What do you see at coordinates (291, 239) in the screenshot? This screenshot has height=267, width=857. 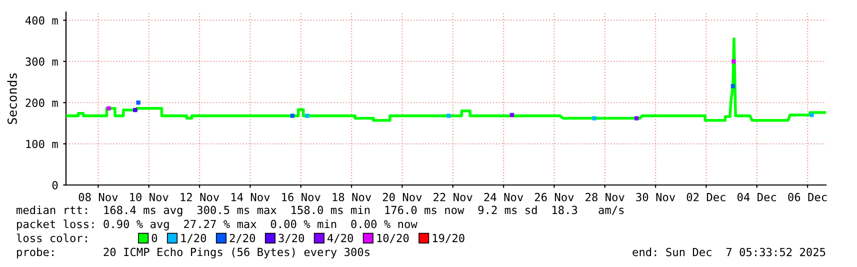 I see `legend-label: 3/20` at bounding box center [291, 239].